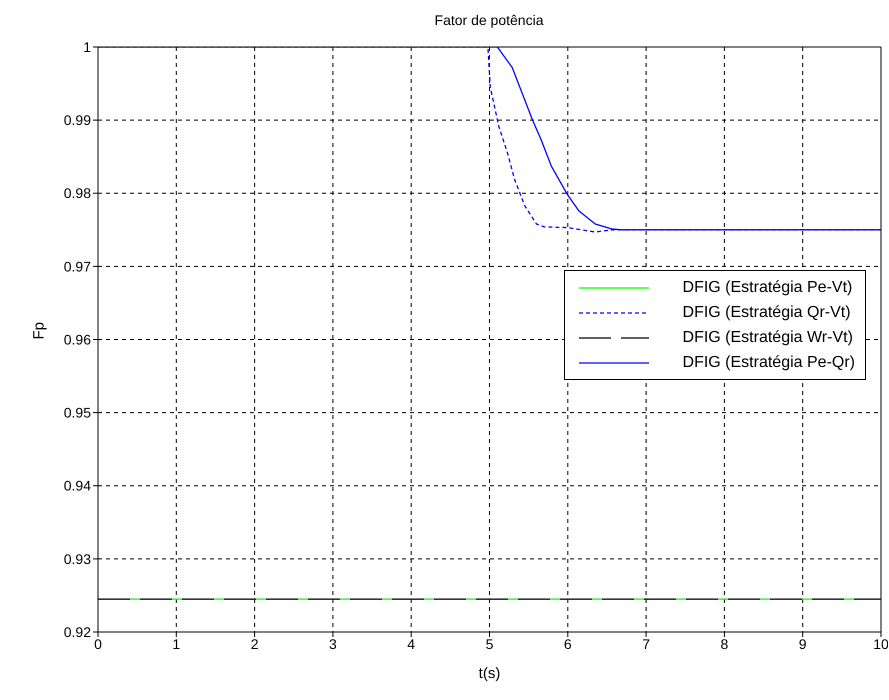  What do you see at coordinates (78, 632) in the screenshot?
I see `y-tick-label: 0.92` at bounding box center [78, 632].